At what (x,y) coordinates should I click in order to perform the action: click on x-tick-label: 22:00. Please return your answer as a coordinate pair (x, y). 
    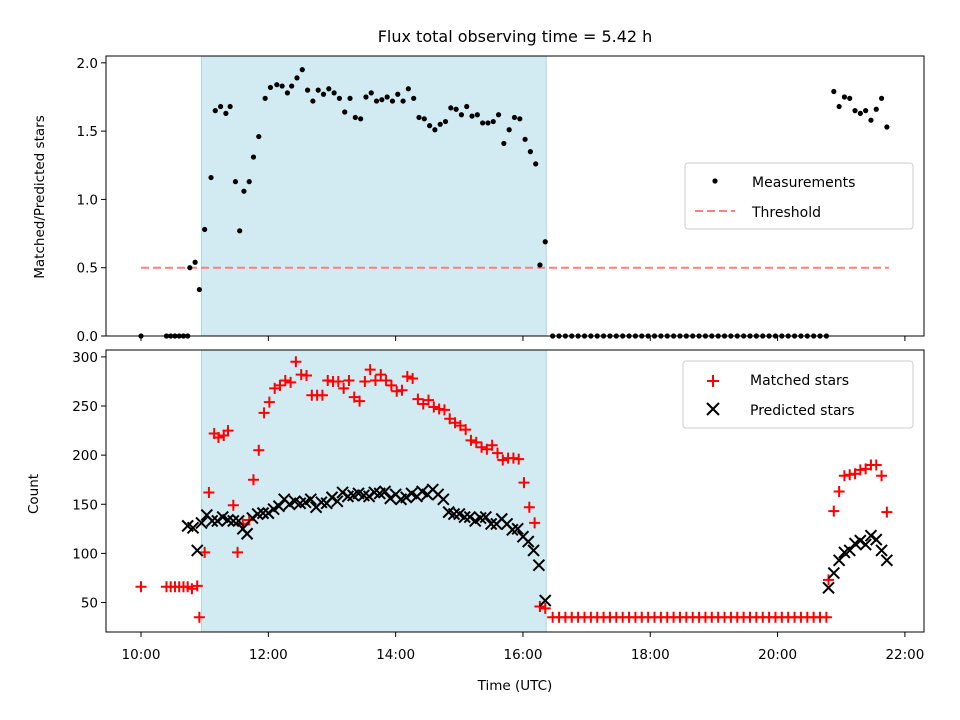
    Looking at the image, I should click on (904, 655).